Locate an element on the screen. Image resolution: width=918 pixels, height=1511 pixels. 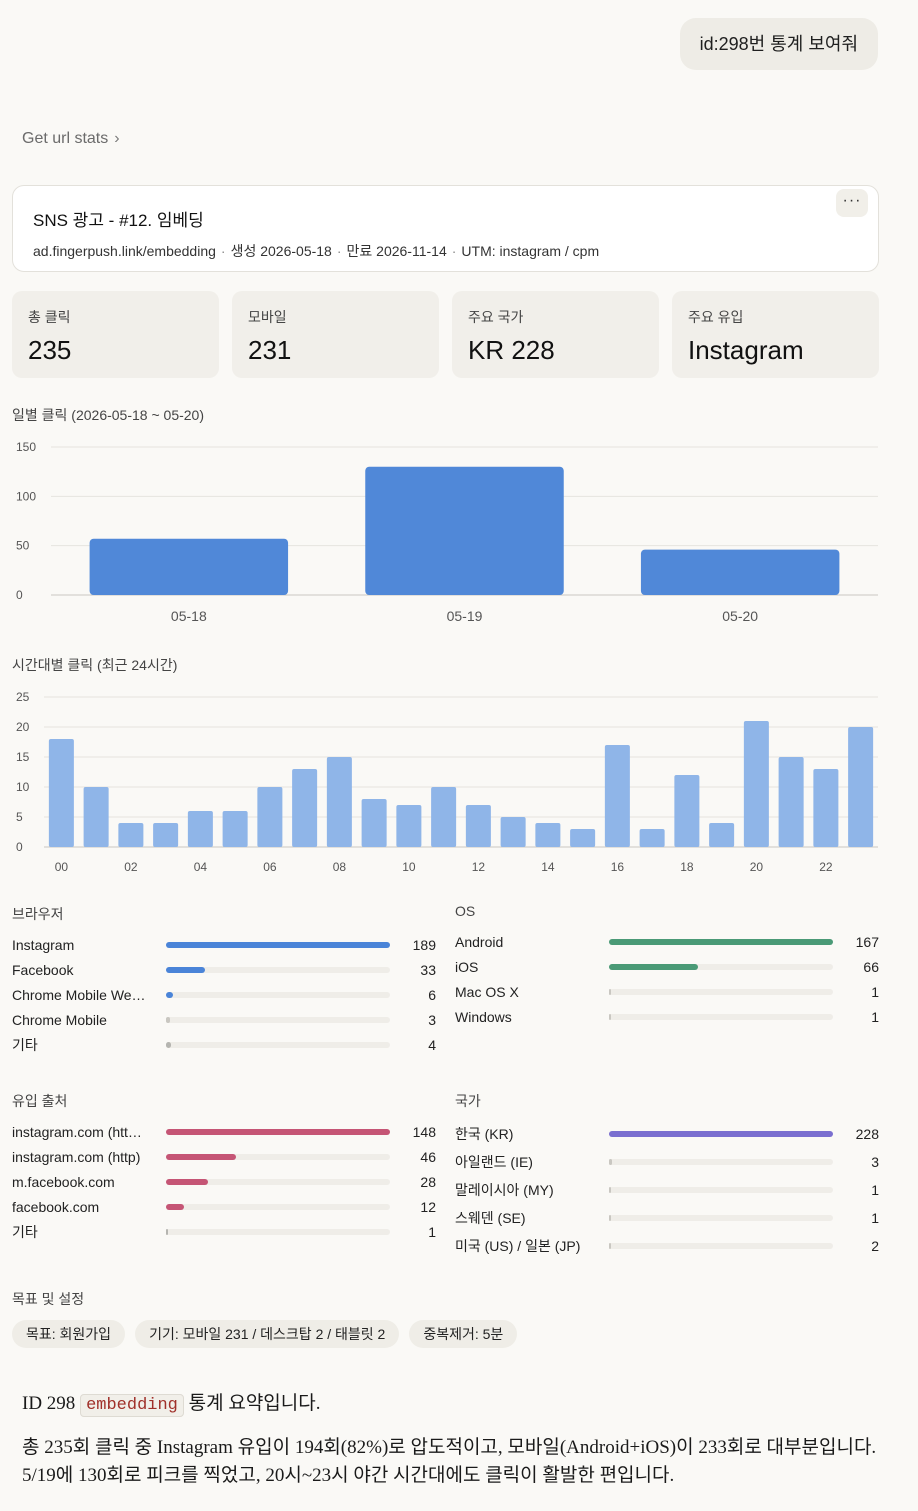
os-value: 66 is located at coordinates (871, 966).